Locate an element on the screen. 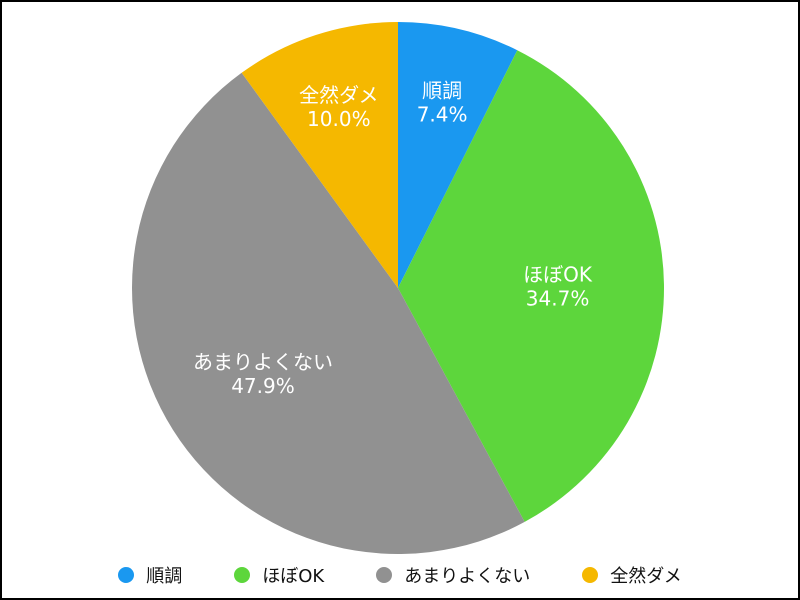 This screenshot has width=800, height=600. legend-item-zenzen-dame: 全然ダメ is located at coordinates (632, 575).